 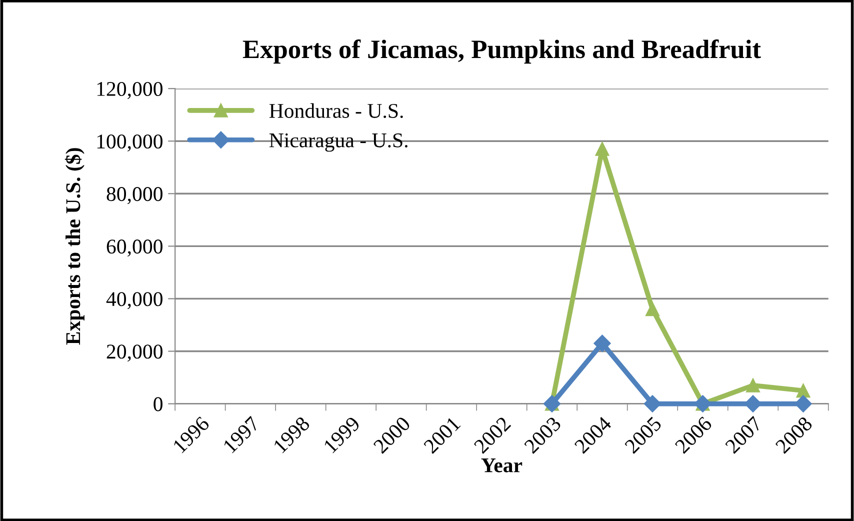 I want to click on legend-label: Honduras - U.S., so click(x=336, y=110).